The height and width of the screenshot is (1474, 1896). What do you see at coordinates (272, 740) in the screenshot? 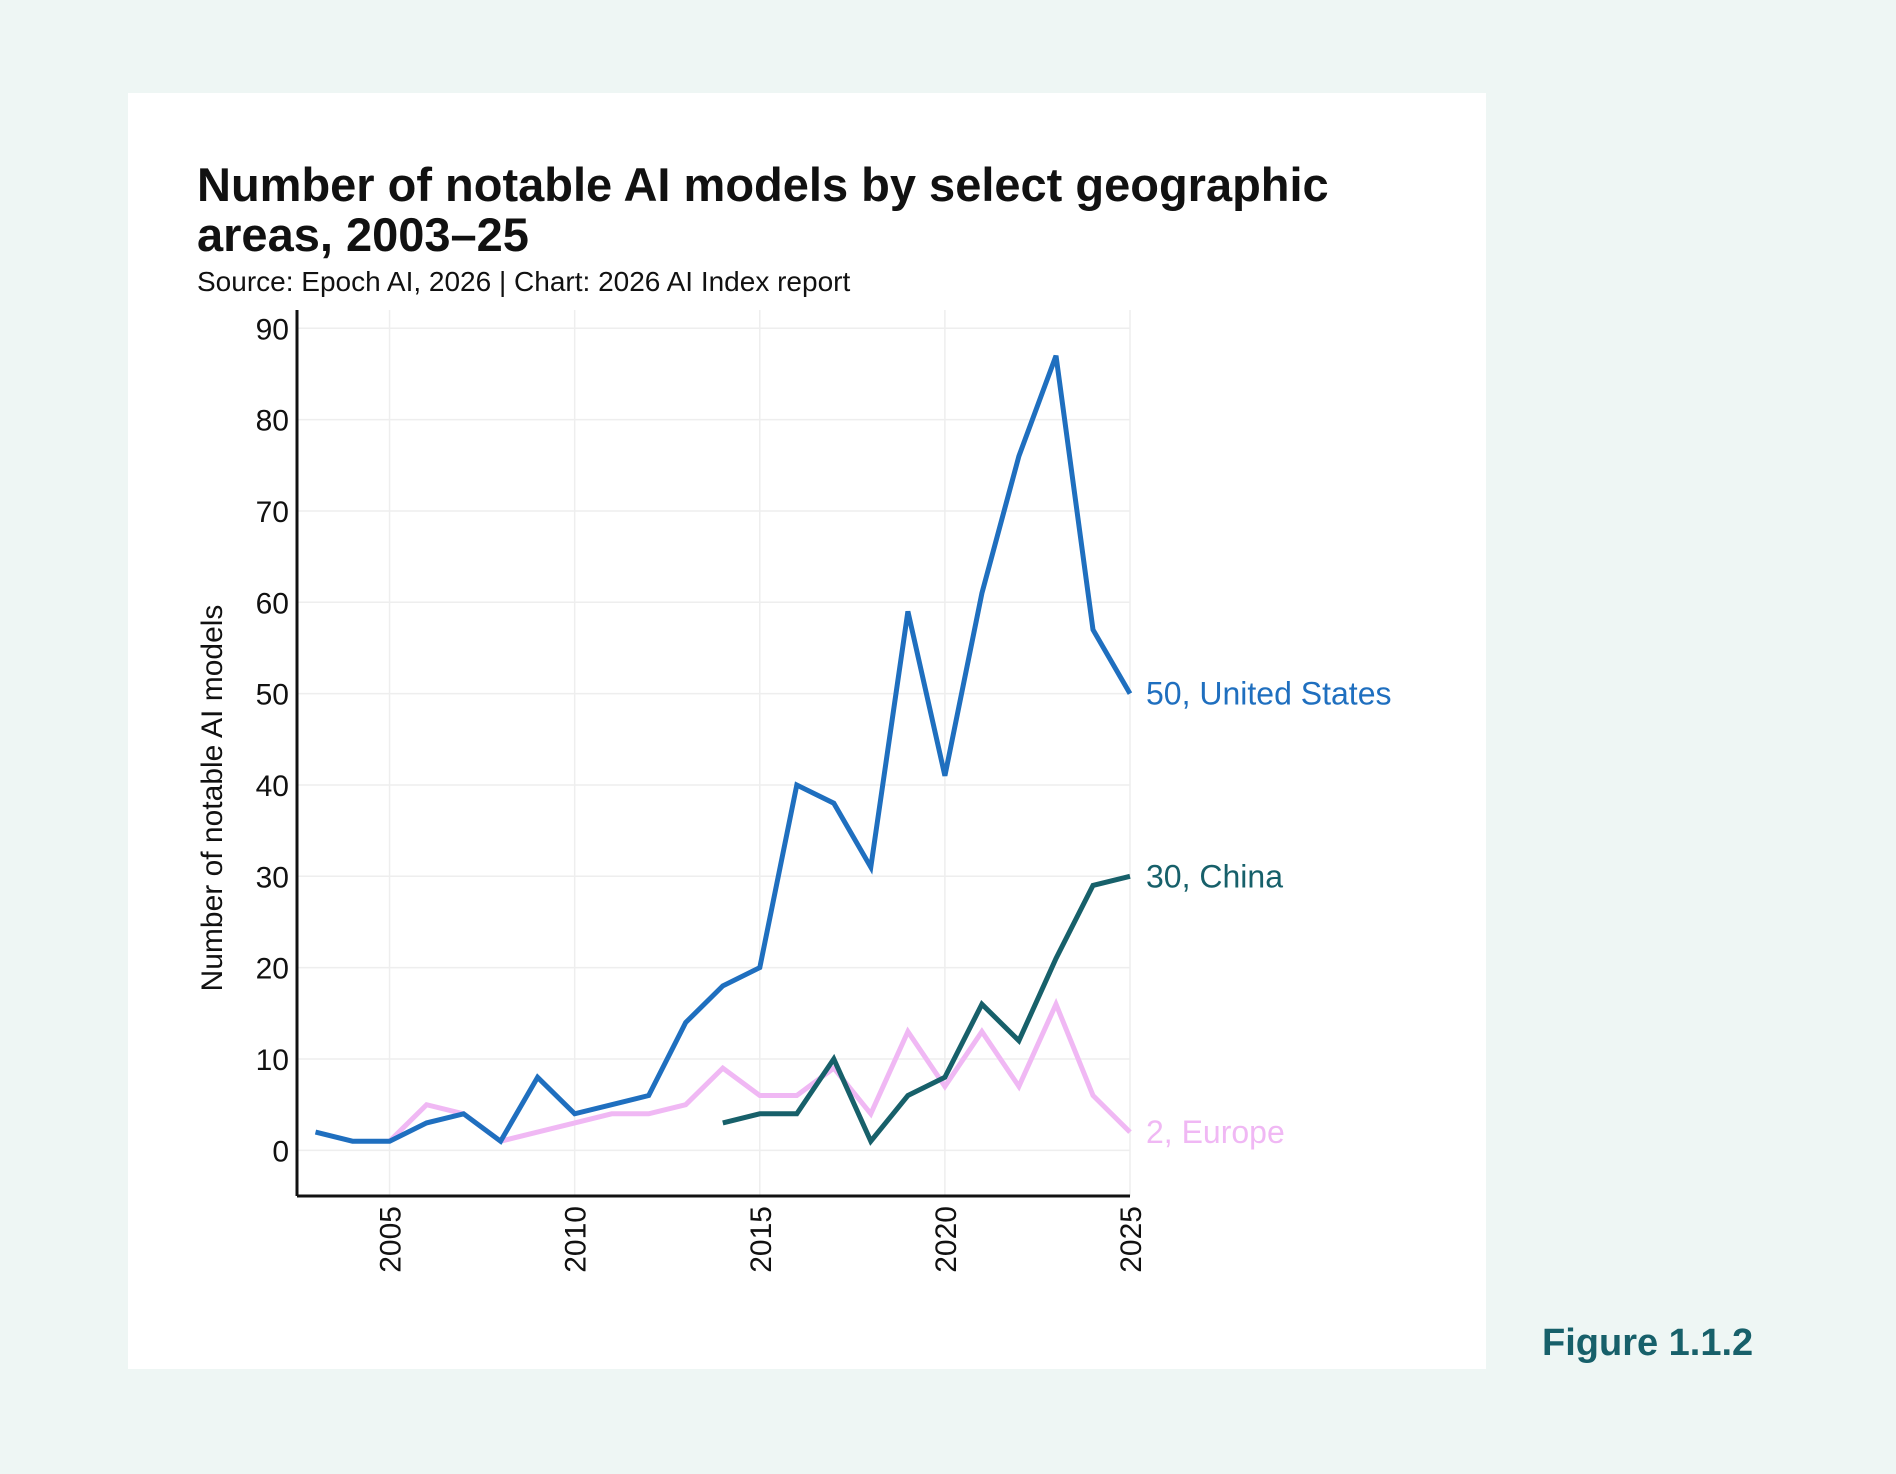
I see `y-tick-labels: 0 10 20 30 40 50 60 70 80 90` at bounding box center [272, 740].